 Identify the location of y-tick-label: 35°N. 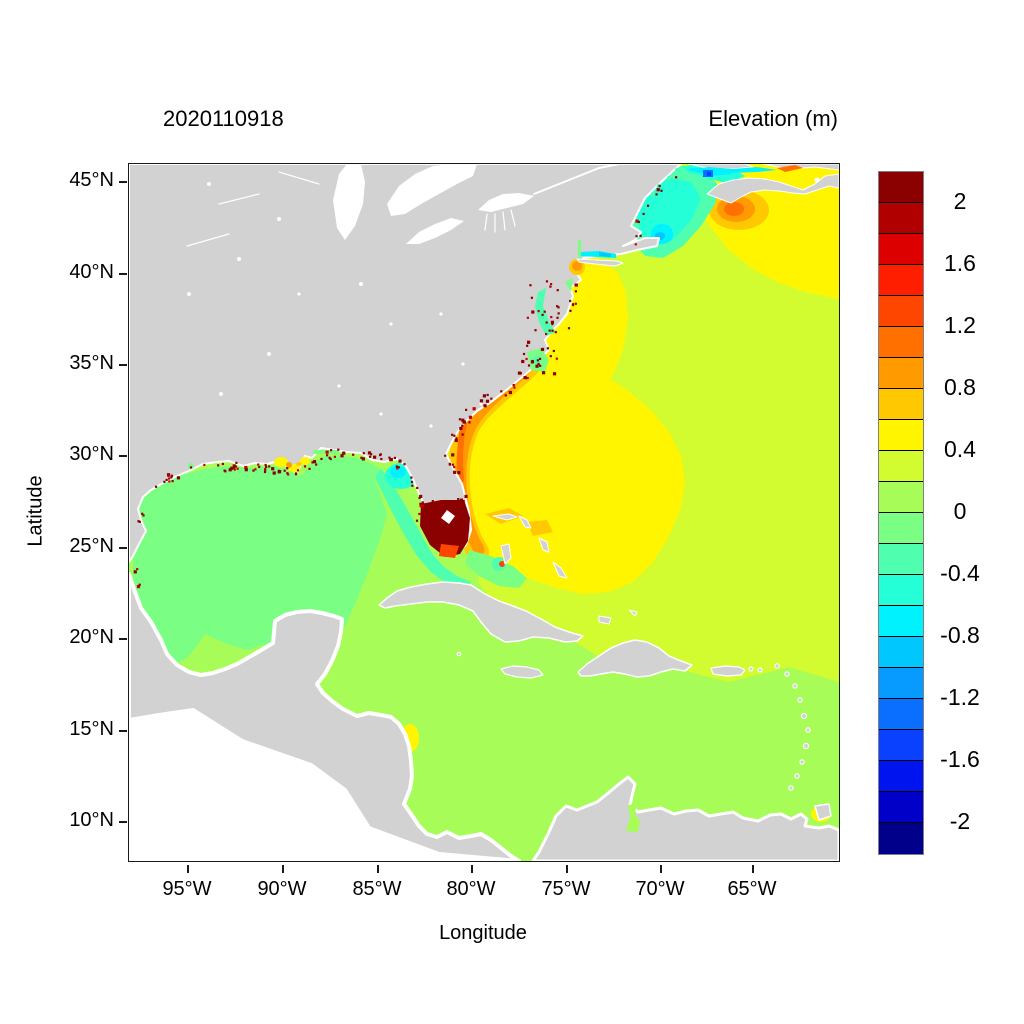
(91, 363).